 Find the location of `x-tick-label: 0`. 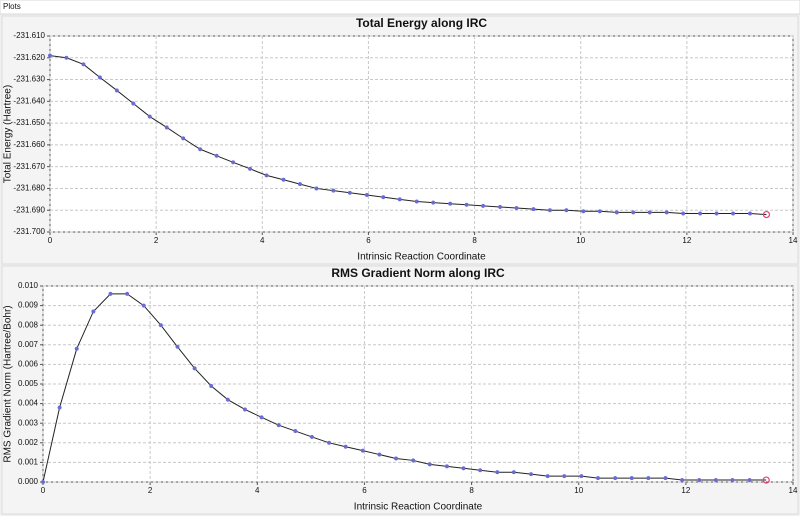

x-tick-label: 0 is located at coordinates (43, 490).